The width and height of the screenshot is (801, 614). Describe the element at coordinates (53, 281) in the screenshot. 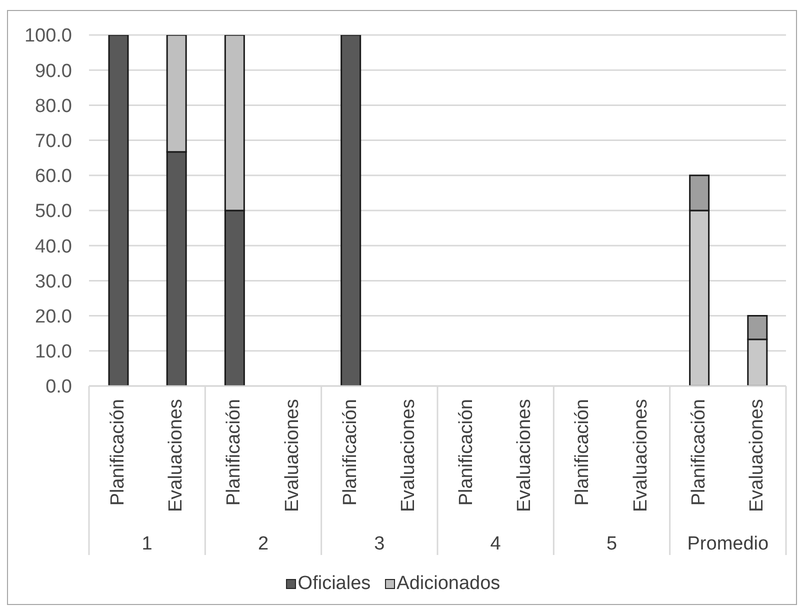

I see `y-tick-label: 30.0` at that location.